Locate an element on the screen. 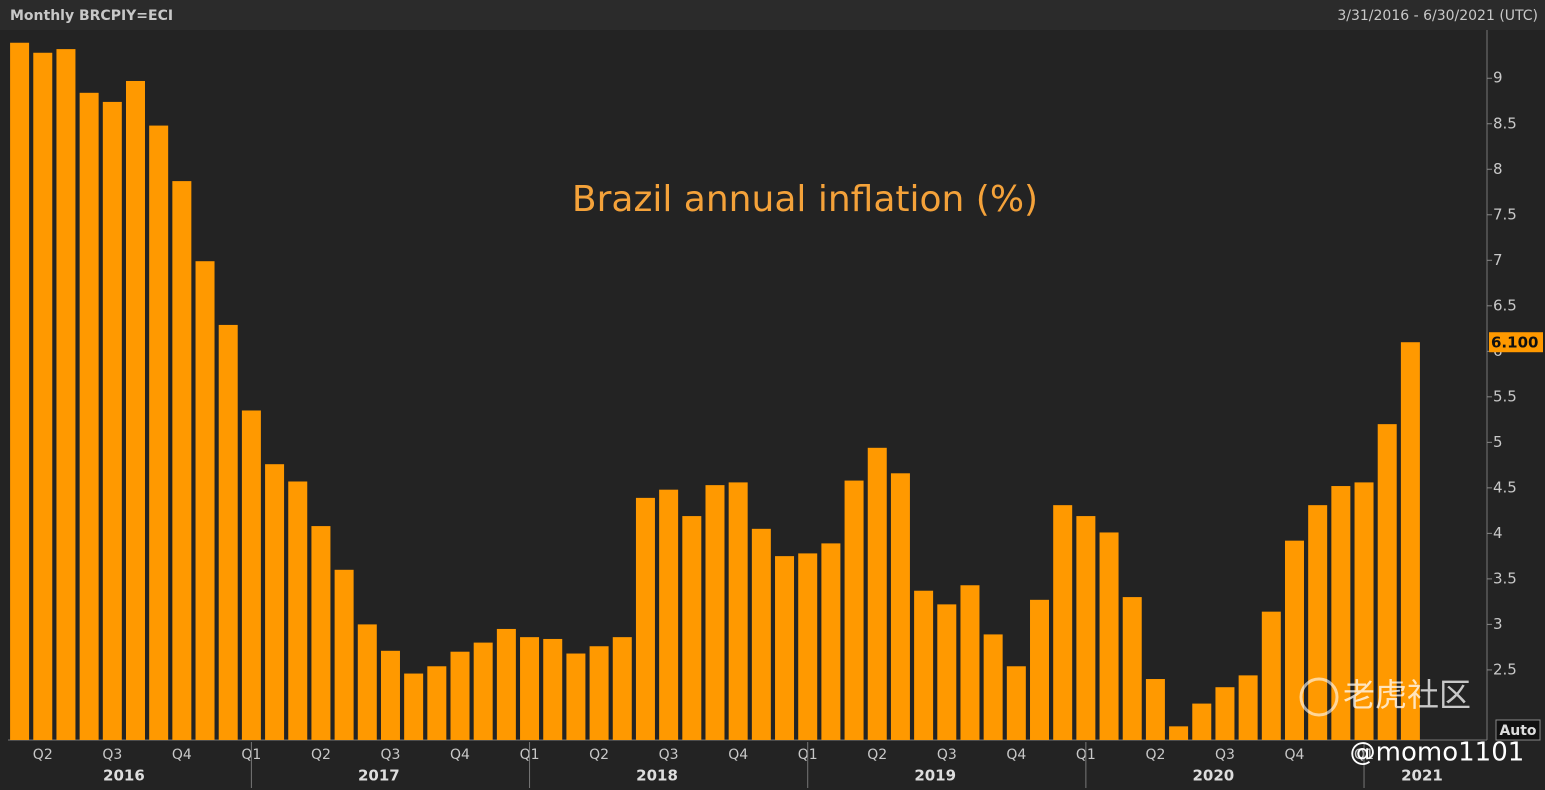 The height and width of the screenshot is (790, 1545). value-label: 6.100 is located at coordinates (1514, 343).